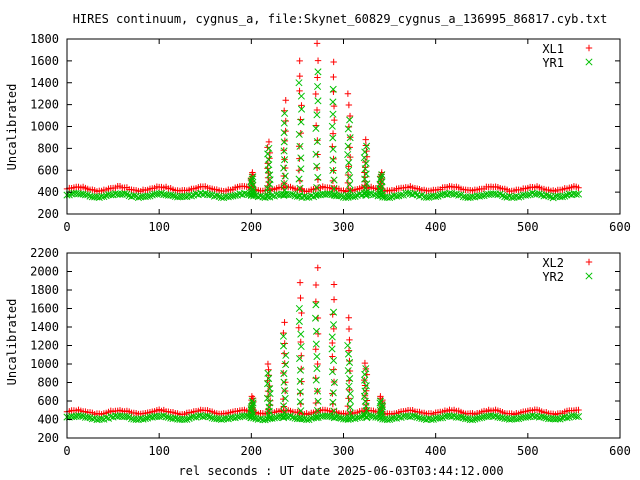  What do you see at coordinates (251, 227) in the screenshot?
I see `x-tick-label: 200` at bounding box center [251, 227].